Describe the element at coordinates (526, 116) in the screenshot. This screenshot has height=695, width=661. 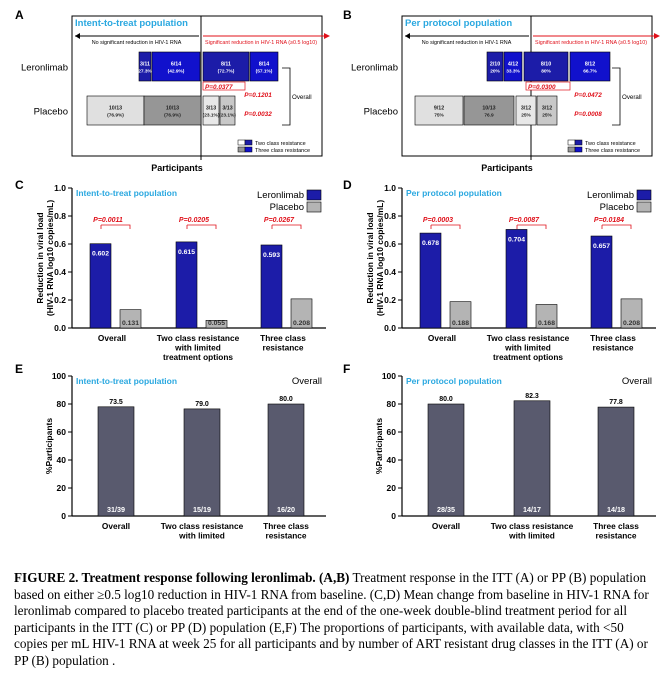
I see `segment-pct: 25%` at that location.